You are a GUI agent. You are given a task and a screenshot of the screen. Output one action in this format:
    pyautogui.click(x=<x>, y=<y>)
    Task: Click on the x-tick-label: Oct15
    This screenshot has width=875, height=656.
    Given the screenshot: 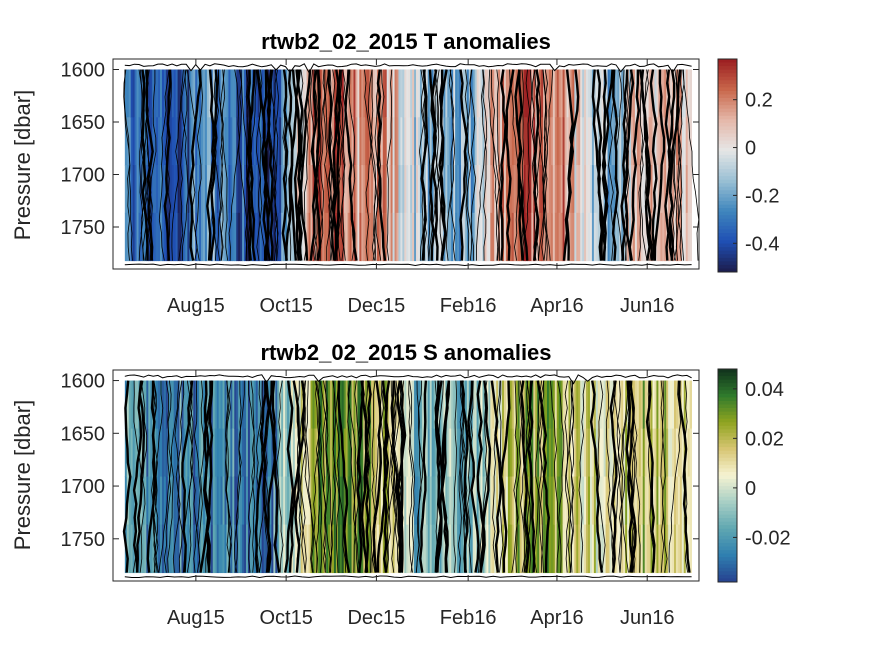 What is the action you would take?
    pyautogui.click(x=285, y=618)
    